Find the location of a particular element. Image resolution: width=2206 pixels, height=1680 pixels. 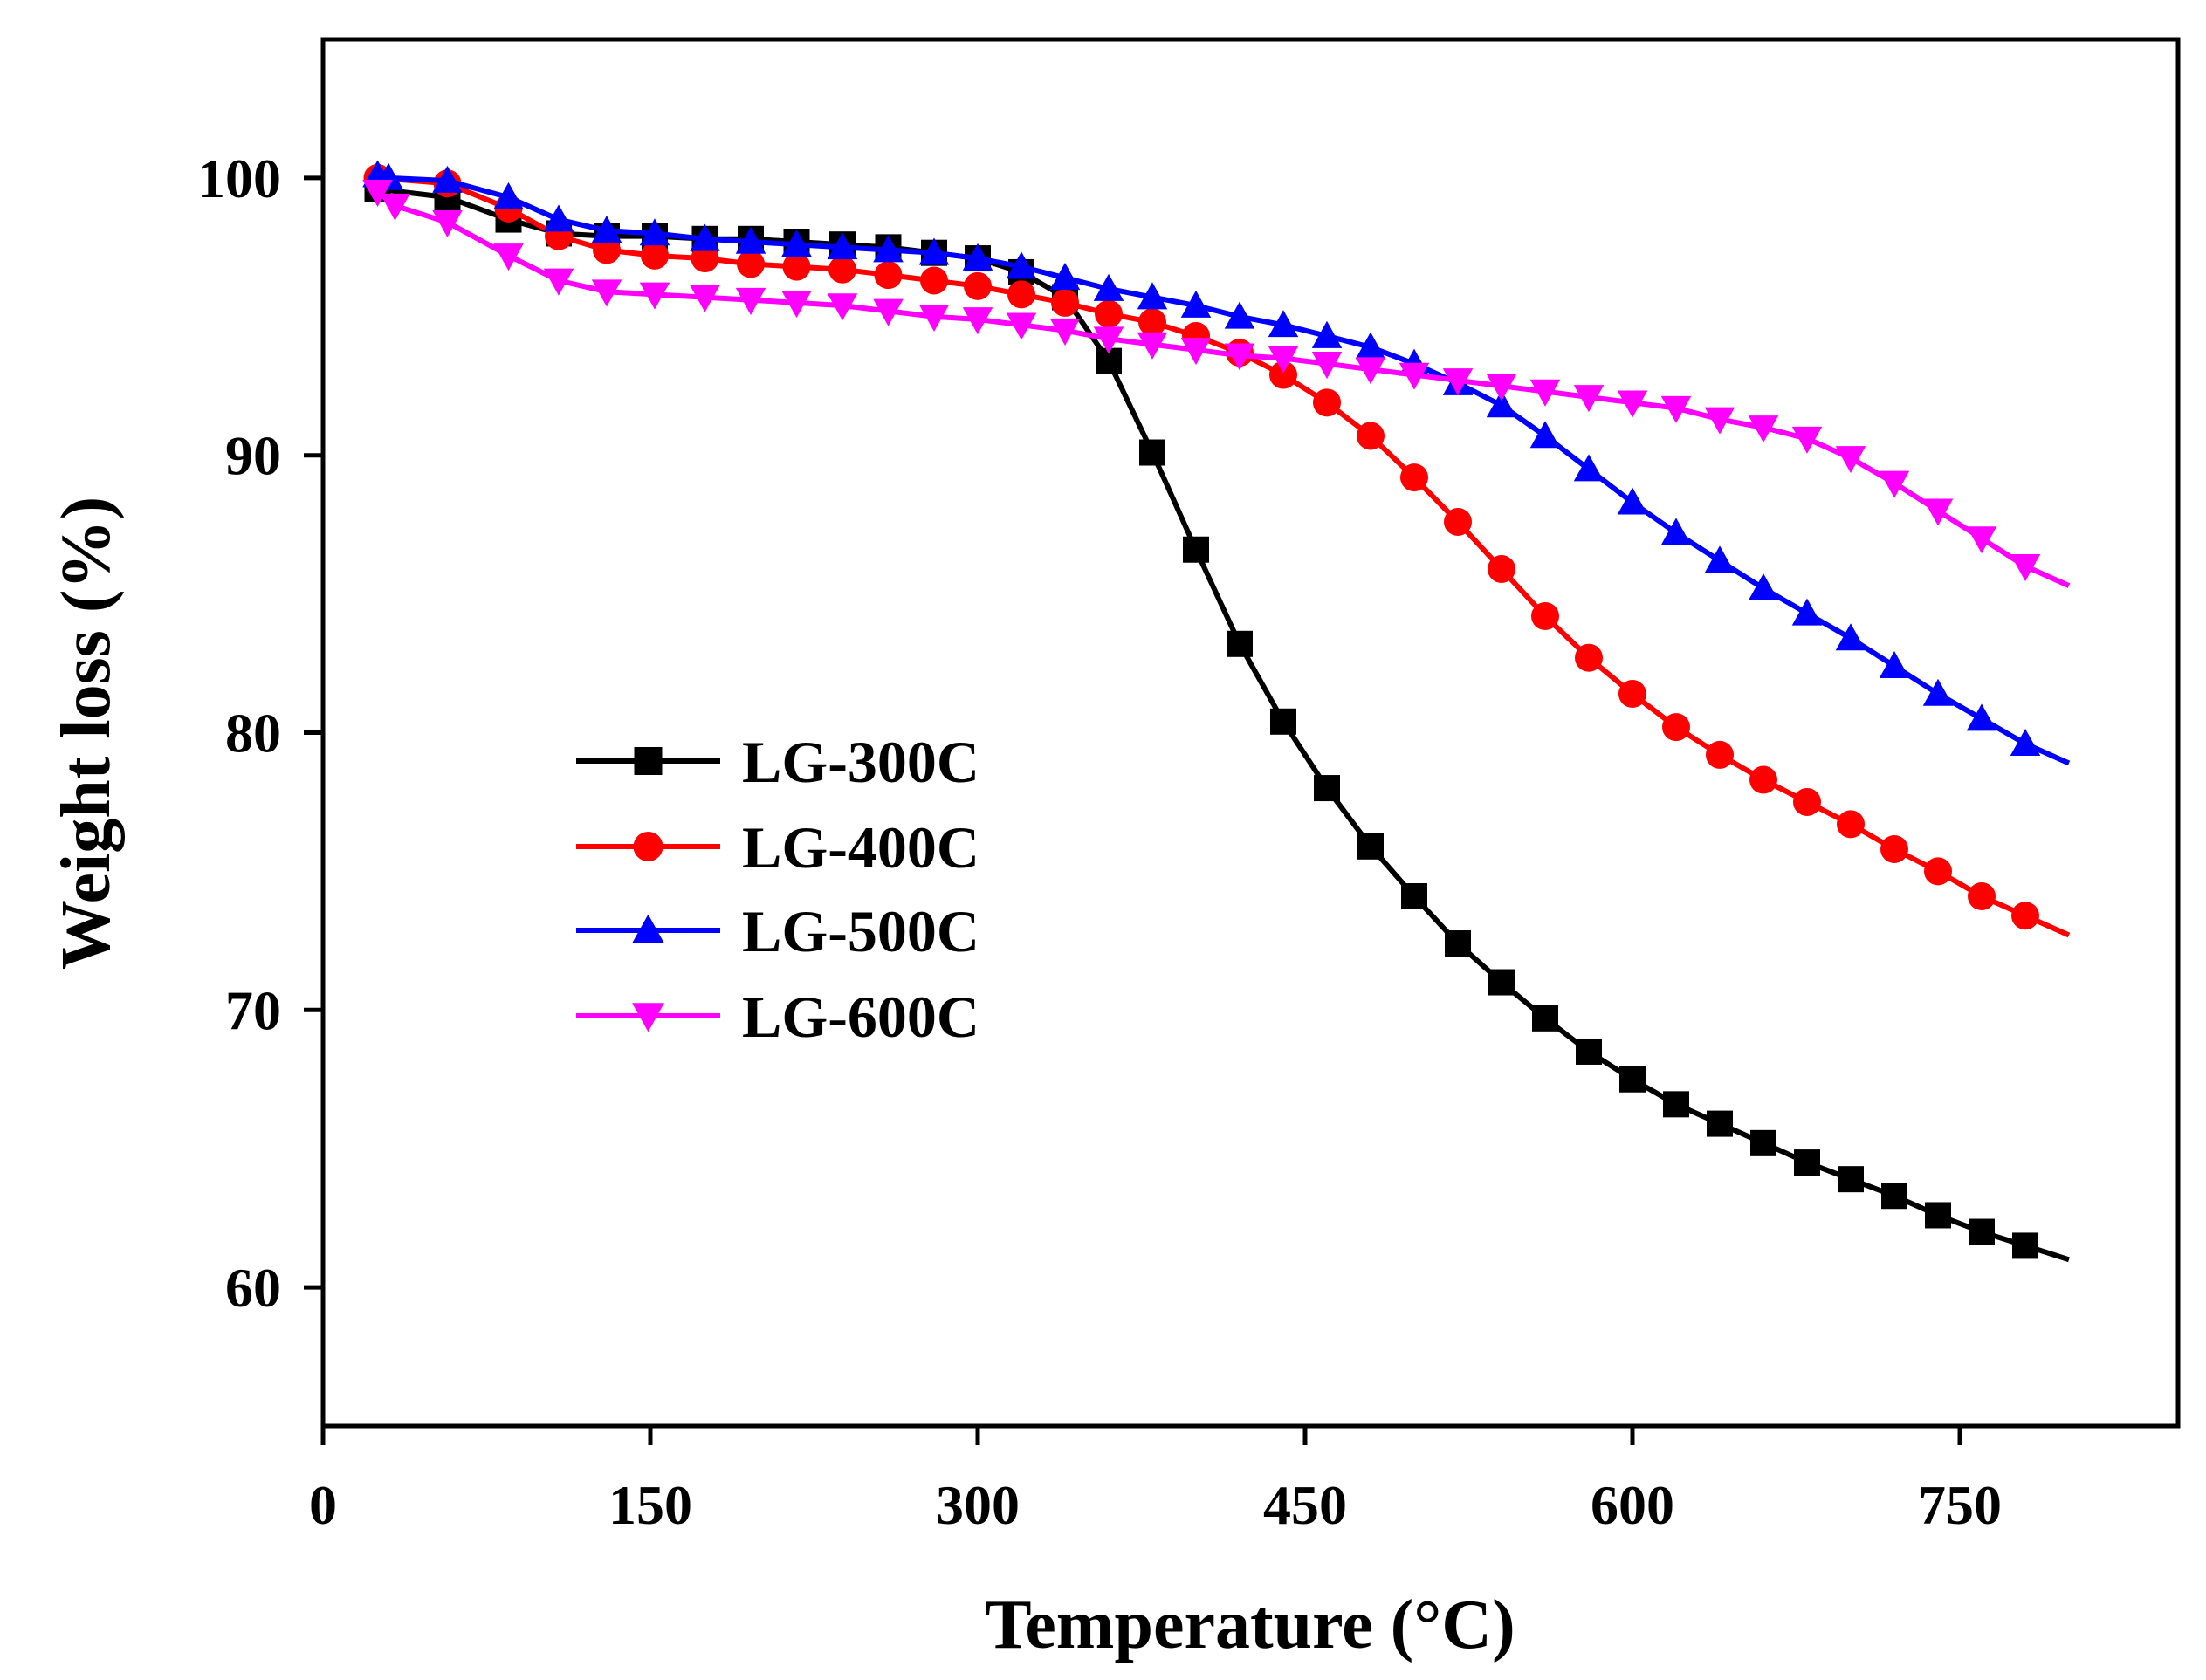

y-tick-label: 60 is located at coordinates (253, 1288).